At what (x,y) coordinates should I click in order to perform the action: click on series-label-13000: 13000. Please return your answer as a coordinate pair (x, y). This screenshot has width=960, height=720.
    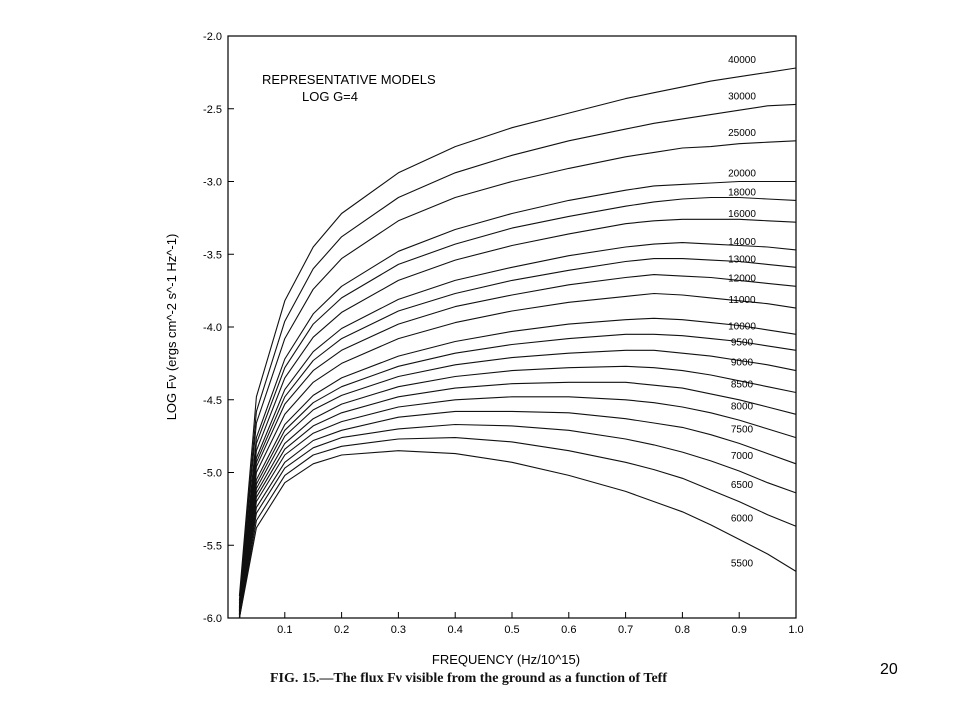
    Looking at the image, I should click on (742, 259).